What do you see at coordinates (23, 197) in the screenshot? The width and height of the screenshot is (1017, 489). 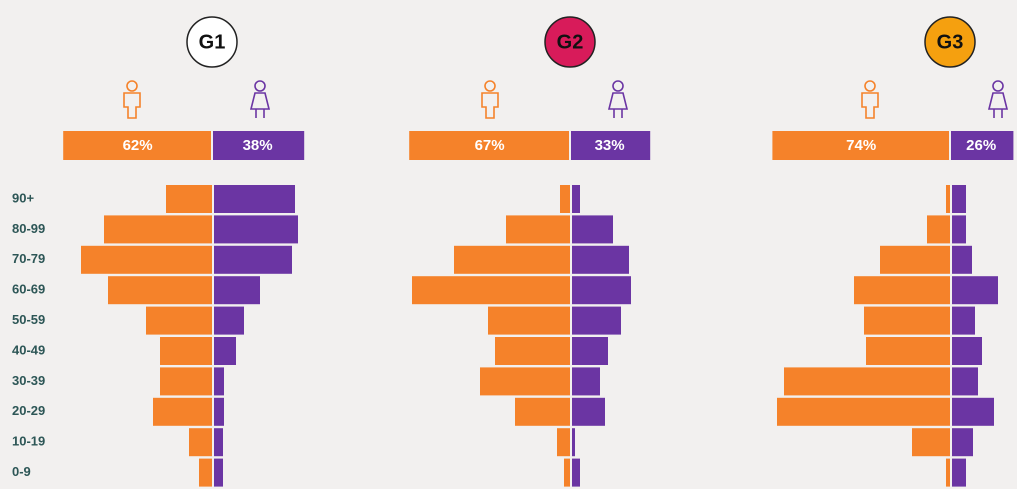 I see `age-label: 90+` at bounding box center [23, 197].